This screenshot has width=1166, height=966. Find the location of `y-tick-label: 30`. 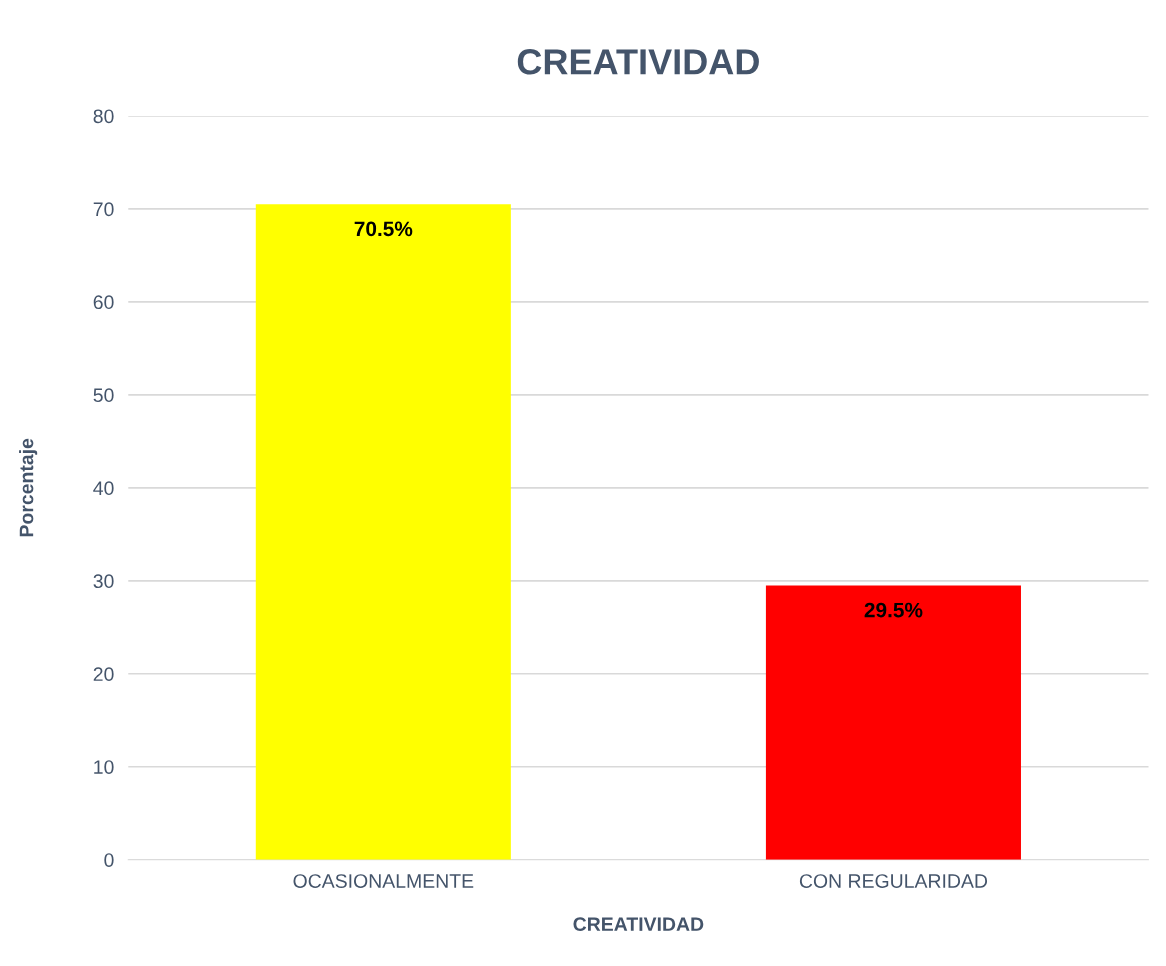

y-tick-label: 30 is located at coordinates (103, 581).